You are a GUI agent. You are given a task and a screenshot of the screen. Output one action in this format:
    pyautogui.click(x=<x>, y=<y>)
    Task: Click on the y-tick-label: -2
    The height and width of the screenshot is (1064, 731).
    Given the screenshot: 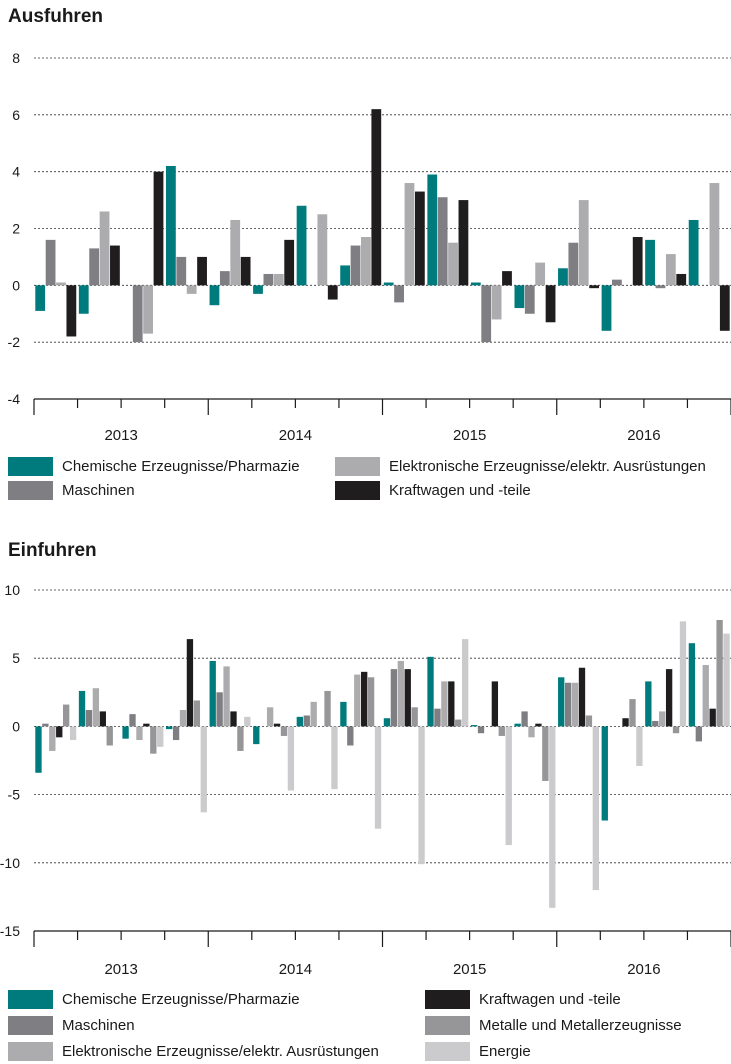 What is the action you would take?
    pyautogui.click(x=14, y=342)
    